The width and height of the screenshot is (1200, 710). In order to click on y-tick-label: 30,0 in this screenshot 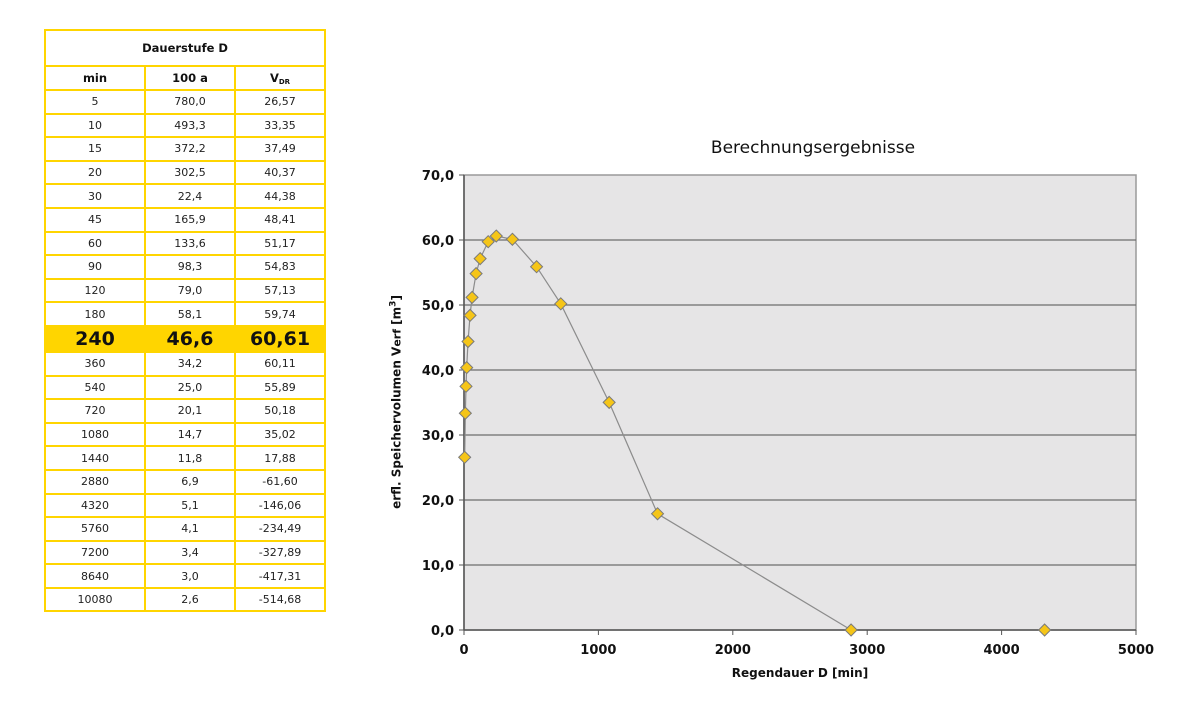, I will do `click(438, 436)`.